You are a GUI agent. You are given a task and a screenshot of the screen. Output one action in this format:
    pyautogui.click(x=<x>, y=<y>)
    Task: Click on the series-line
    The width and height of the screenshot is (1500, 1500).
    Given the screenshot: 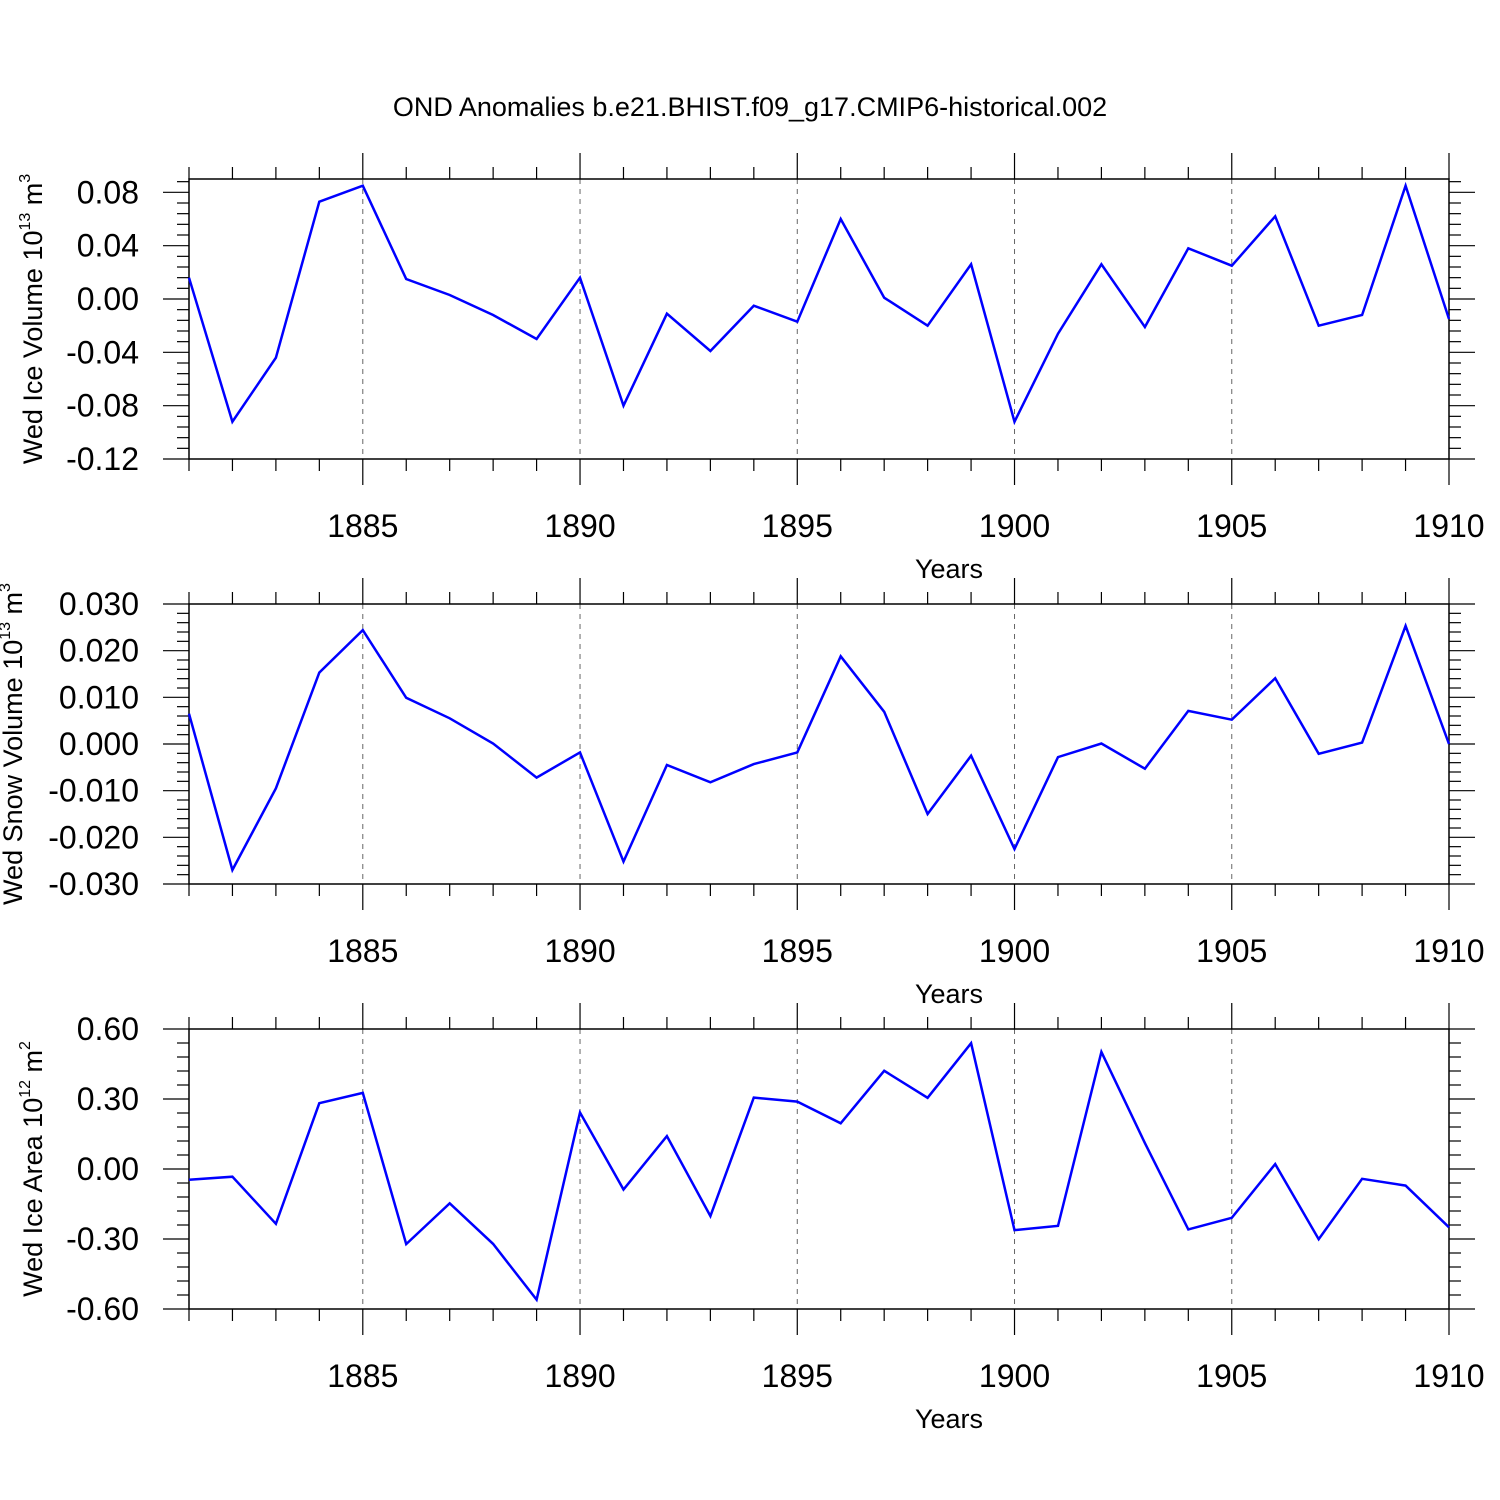 What is the action you would take?
    pyautogui.click(x=819, y=303)
    